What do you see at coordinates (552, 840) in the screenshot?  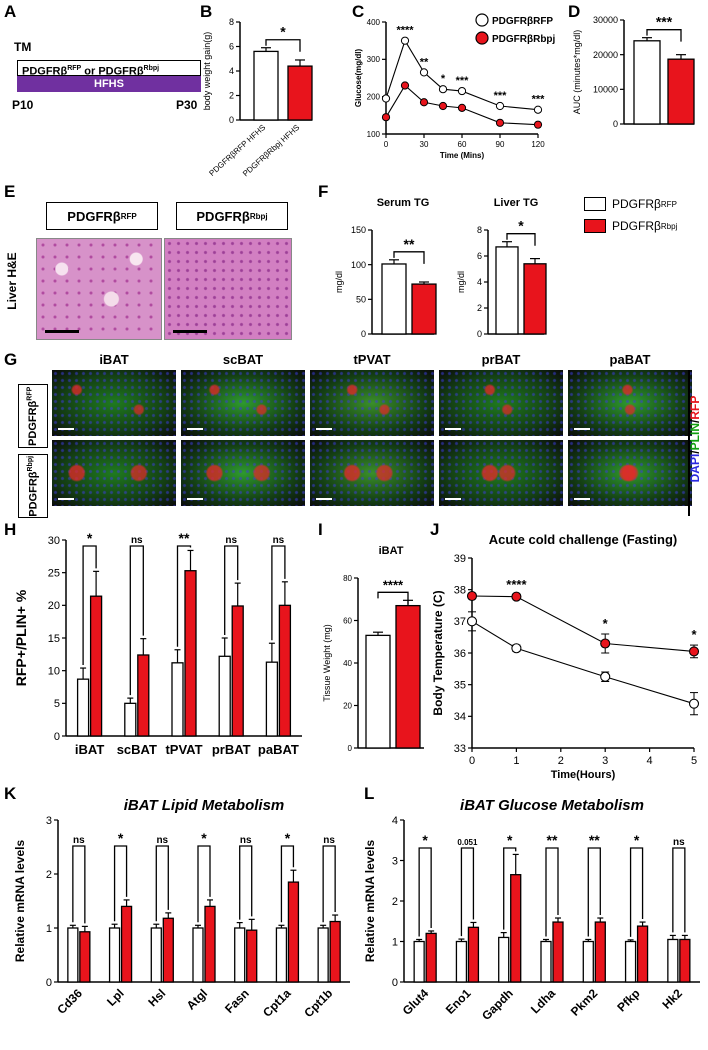 I see `significance-label: **` at bounding box center [552, 840].